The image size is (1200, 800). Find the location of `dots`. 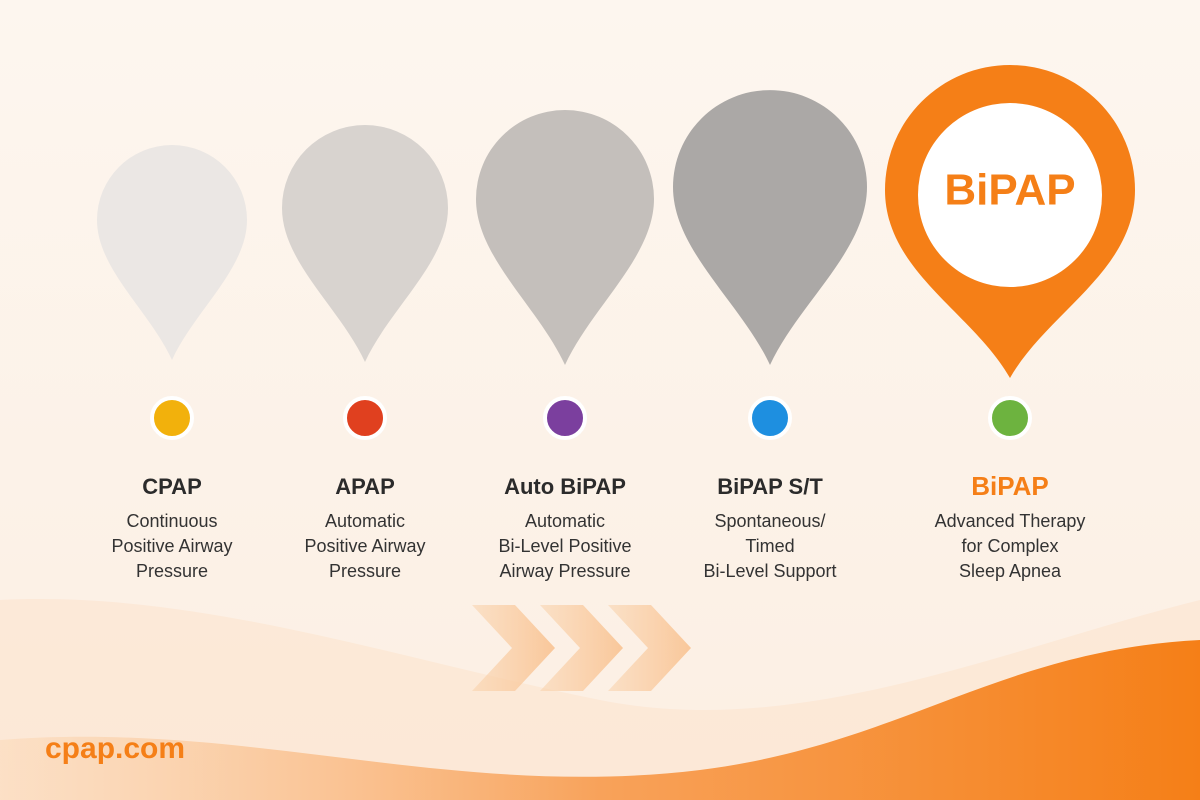

dots is located at coordinates (591, 418).